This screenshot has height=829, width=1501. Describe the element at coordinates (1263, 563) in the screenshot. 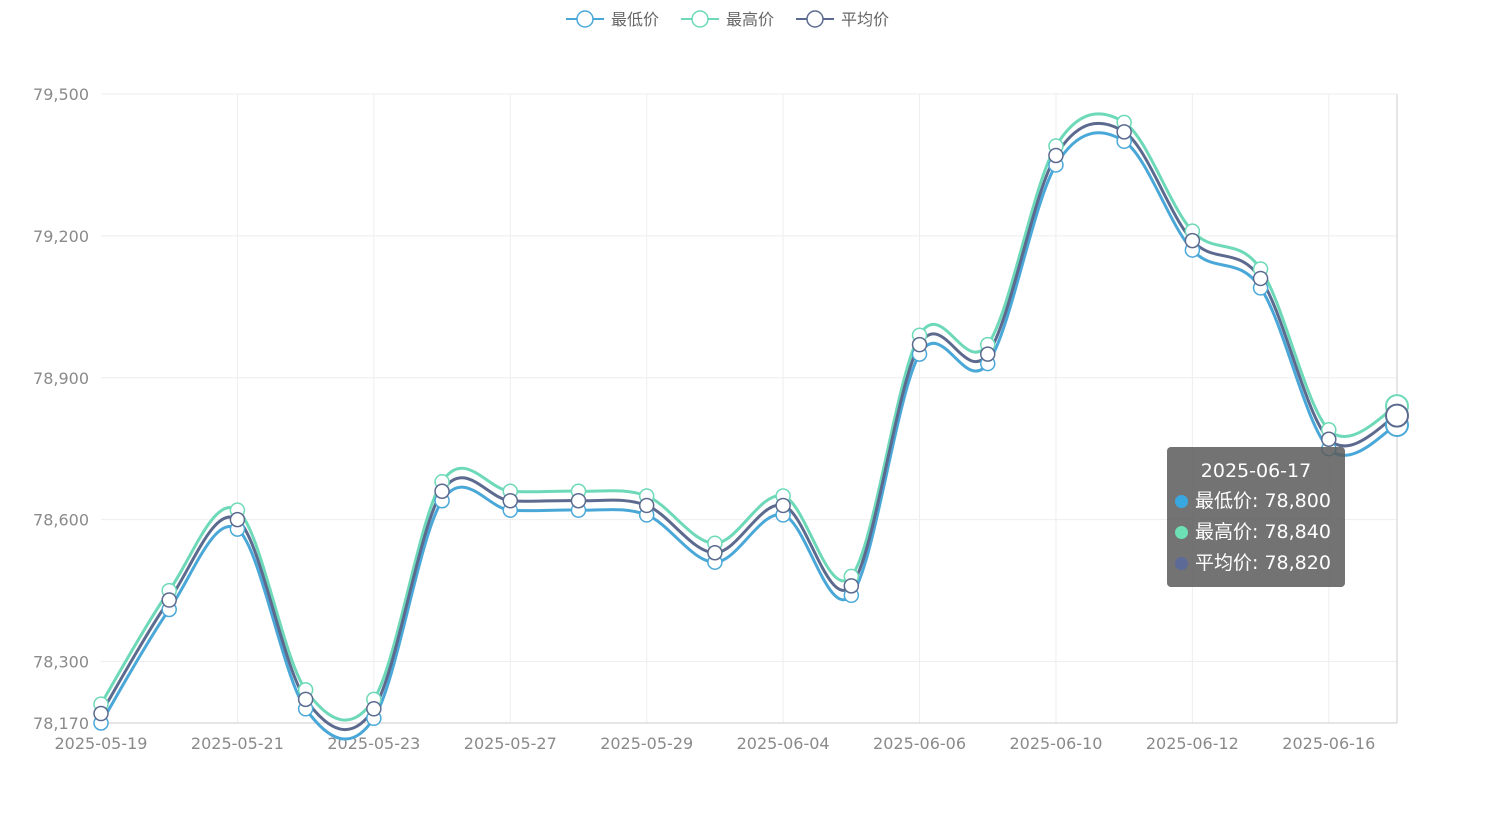

I see `tooltip-label-avg: 平均价: 78,820` at that location.